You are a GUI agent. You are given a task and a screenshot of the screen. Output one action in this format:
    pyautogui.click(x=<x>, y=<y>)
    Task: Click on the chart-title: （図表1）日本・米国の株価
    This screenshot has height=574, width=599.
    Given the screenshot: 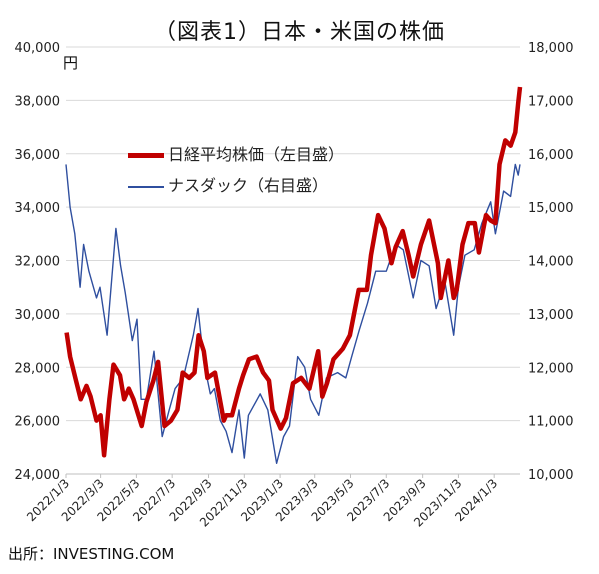 What is the action you would take?
    pyautogui.click(x=299, y=32)
    